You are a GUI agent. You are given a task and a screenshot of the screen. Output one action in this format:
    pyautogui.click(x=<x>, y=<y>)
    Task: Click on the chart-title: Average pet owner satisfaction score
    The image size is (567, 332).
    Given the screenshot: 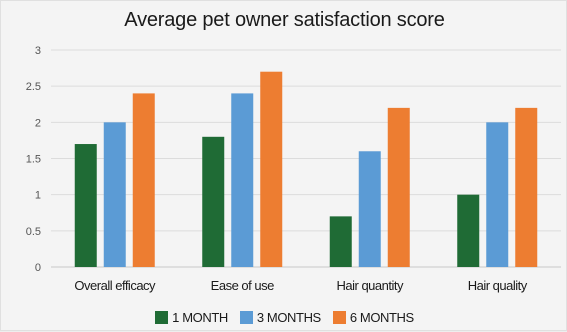 What is the action you would take?
    pyautogui.click(x=284, y=20)
    